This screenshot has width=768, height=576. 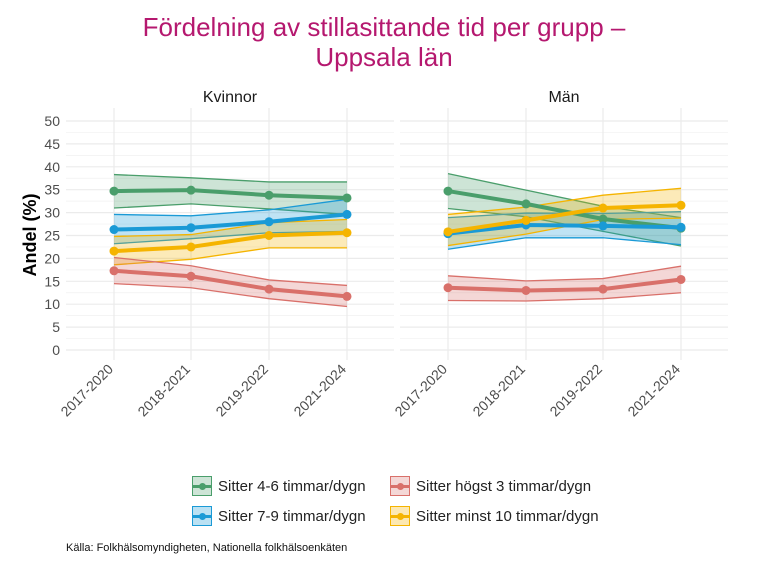 What do you see at coordinates (292, 486) in the screenshot?
I see `legend-label-s46: Sitter 4-6 timmar/dygn` at bounding box center [292, 486].